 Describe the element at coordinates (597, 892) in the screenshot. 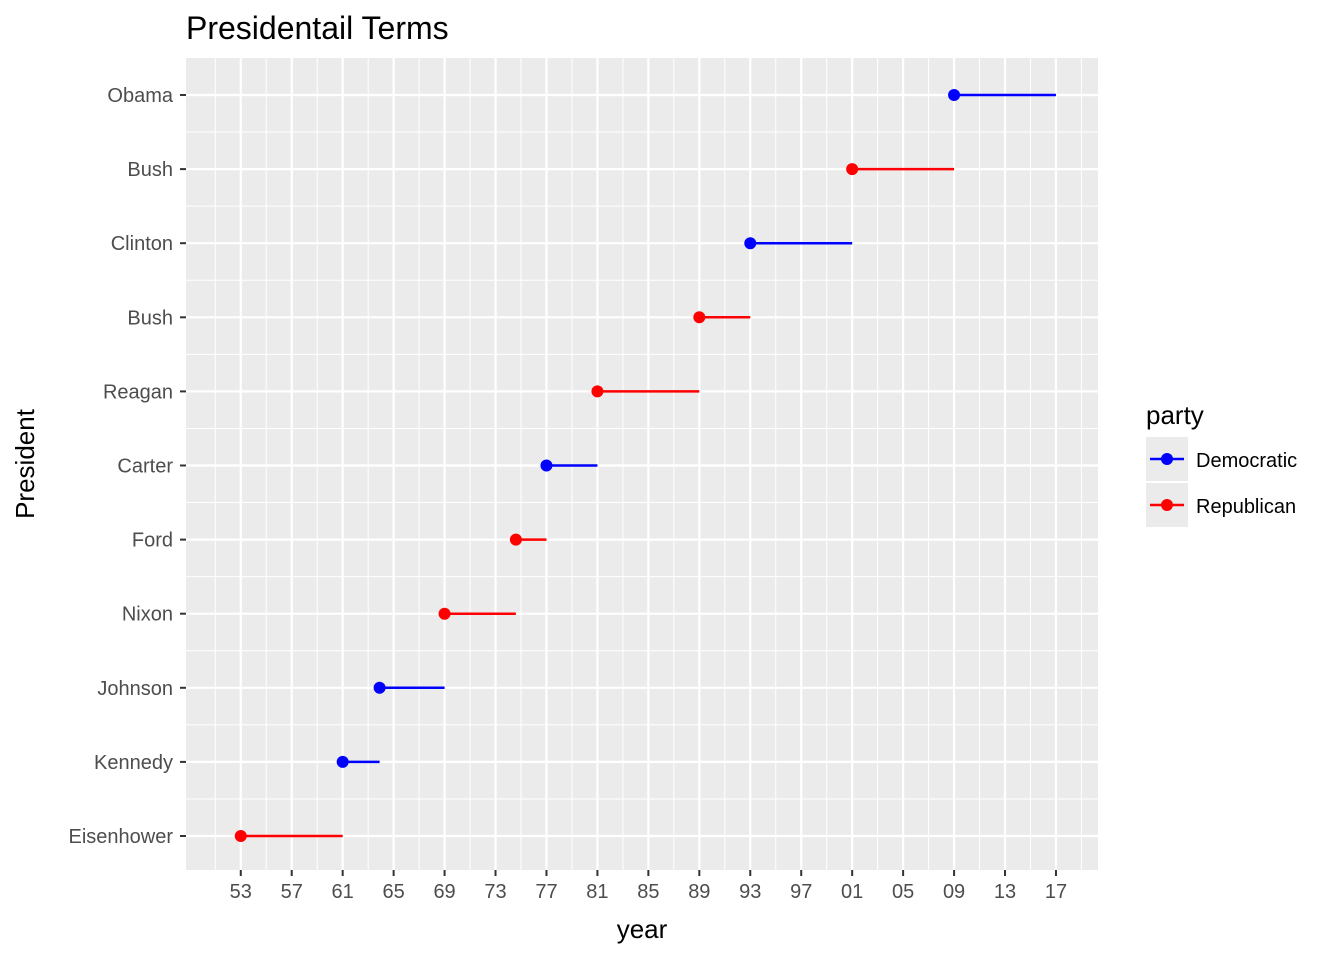

I see `x-tick-label: 81` at that location.